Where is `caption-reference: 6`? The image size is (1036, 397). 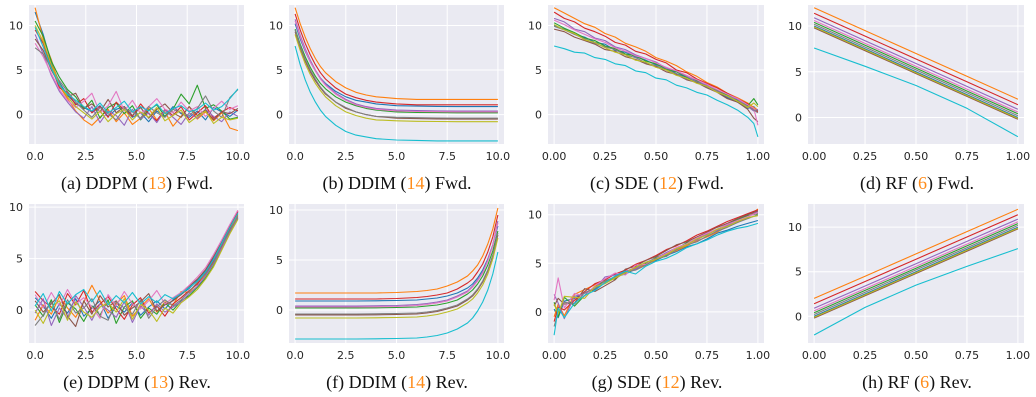
caption-reference: 6 is located at coordinates (922, 183).